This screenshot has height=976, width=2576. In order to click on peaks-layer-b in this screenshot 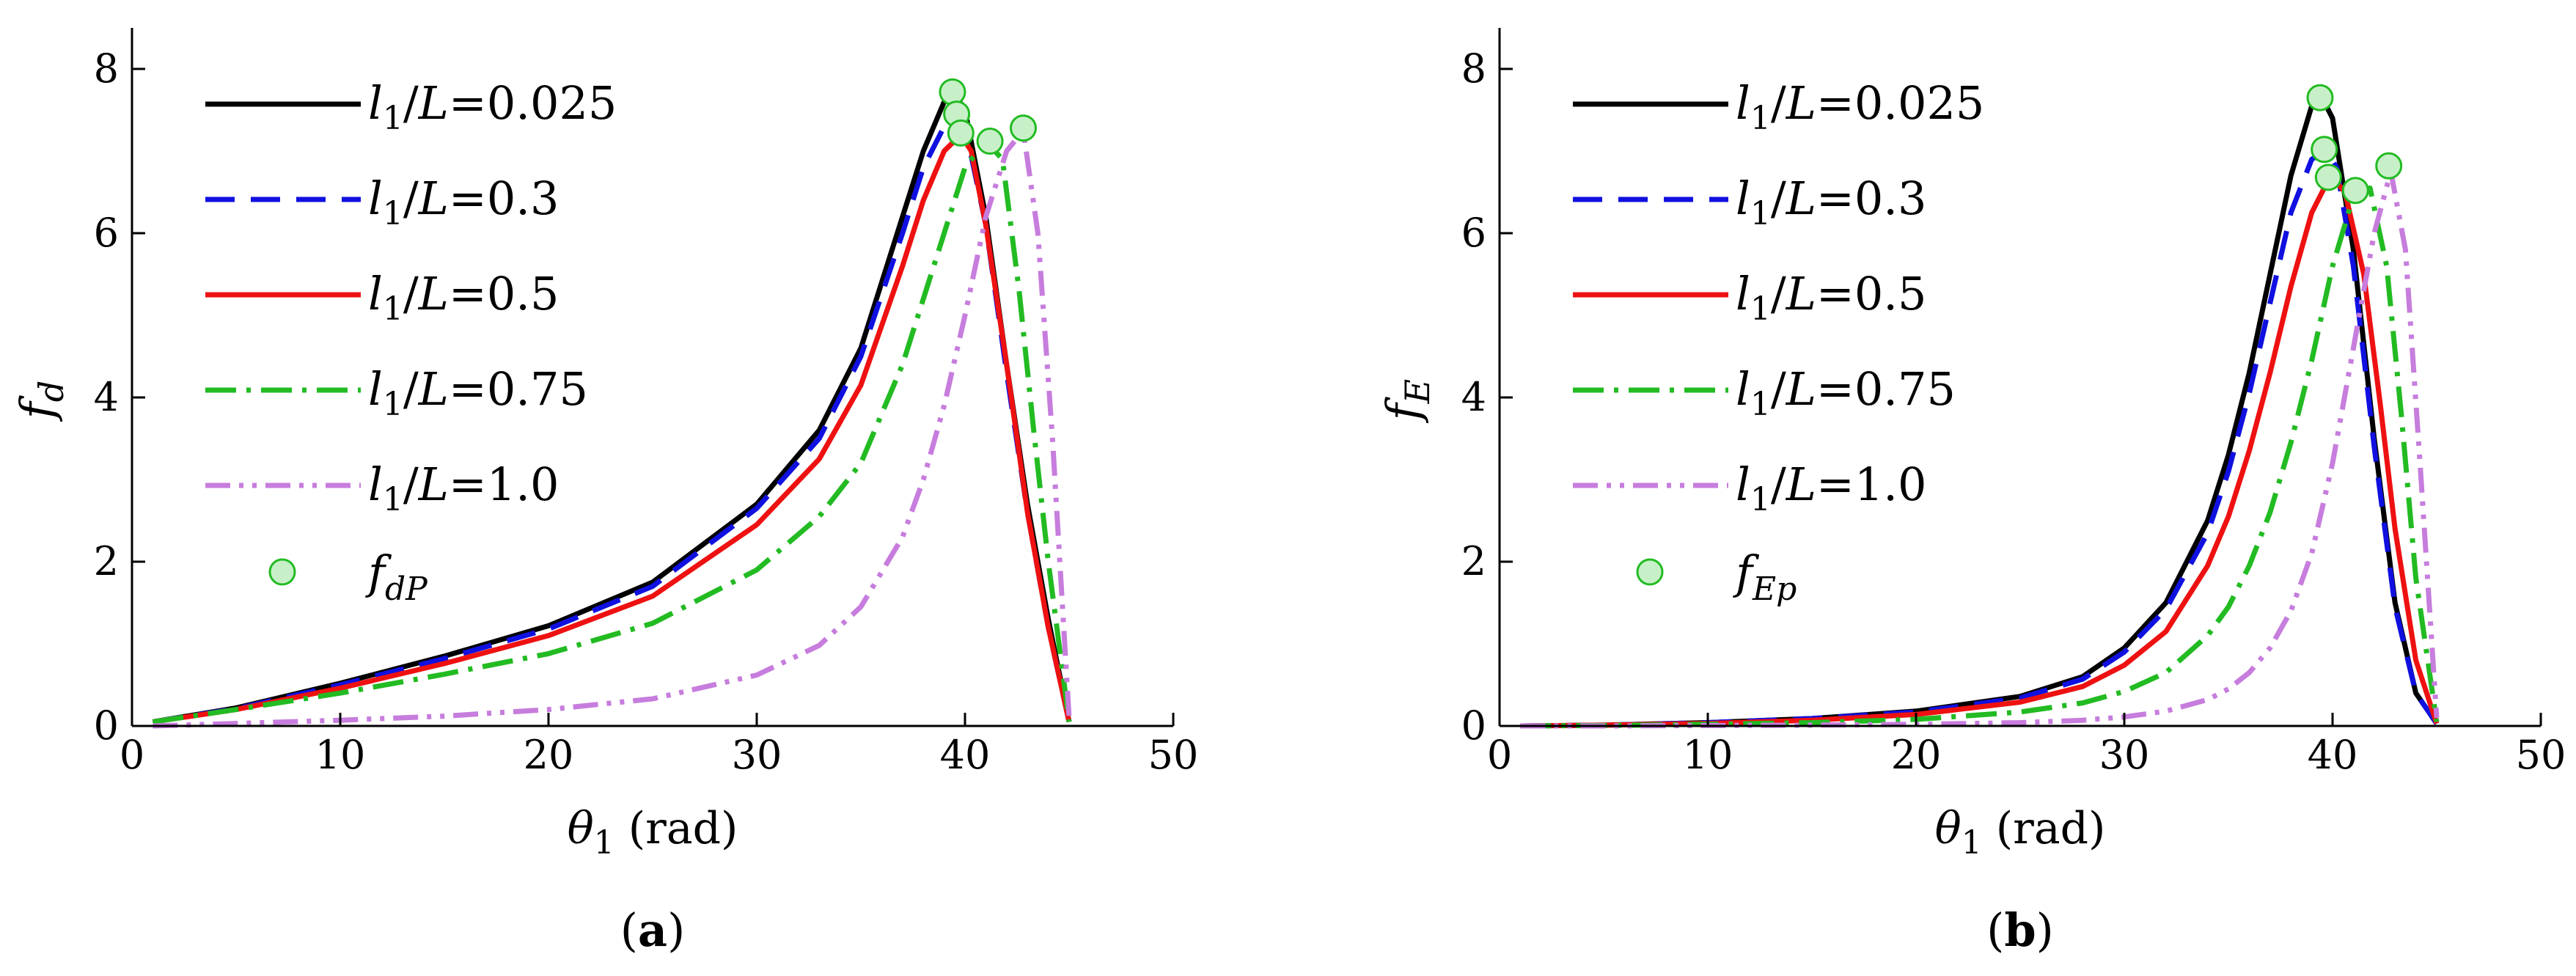, I will do `click(2355, 144)`.